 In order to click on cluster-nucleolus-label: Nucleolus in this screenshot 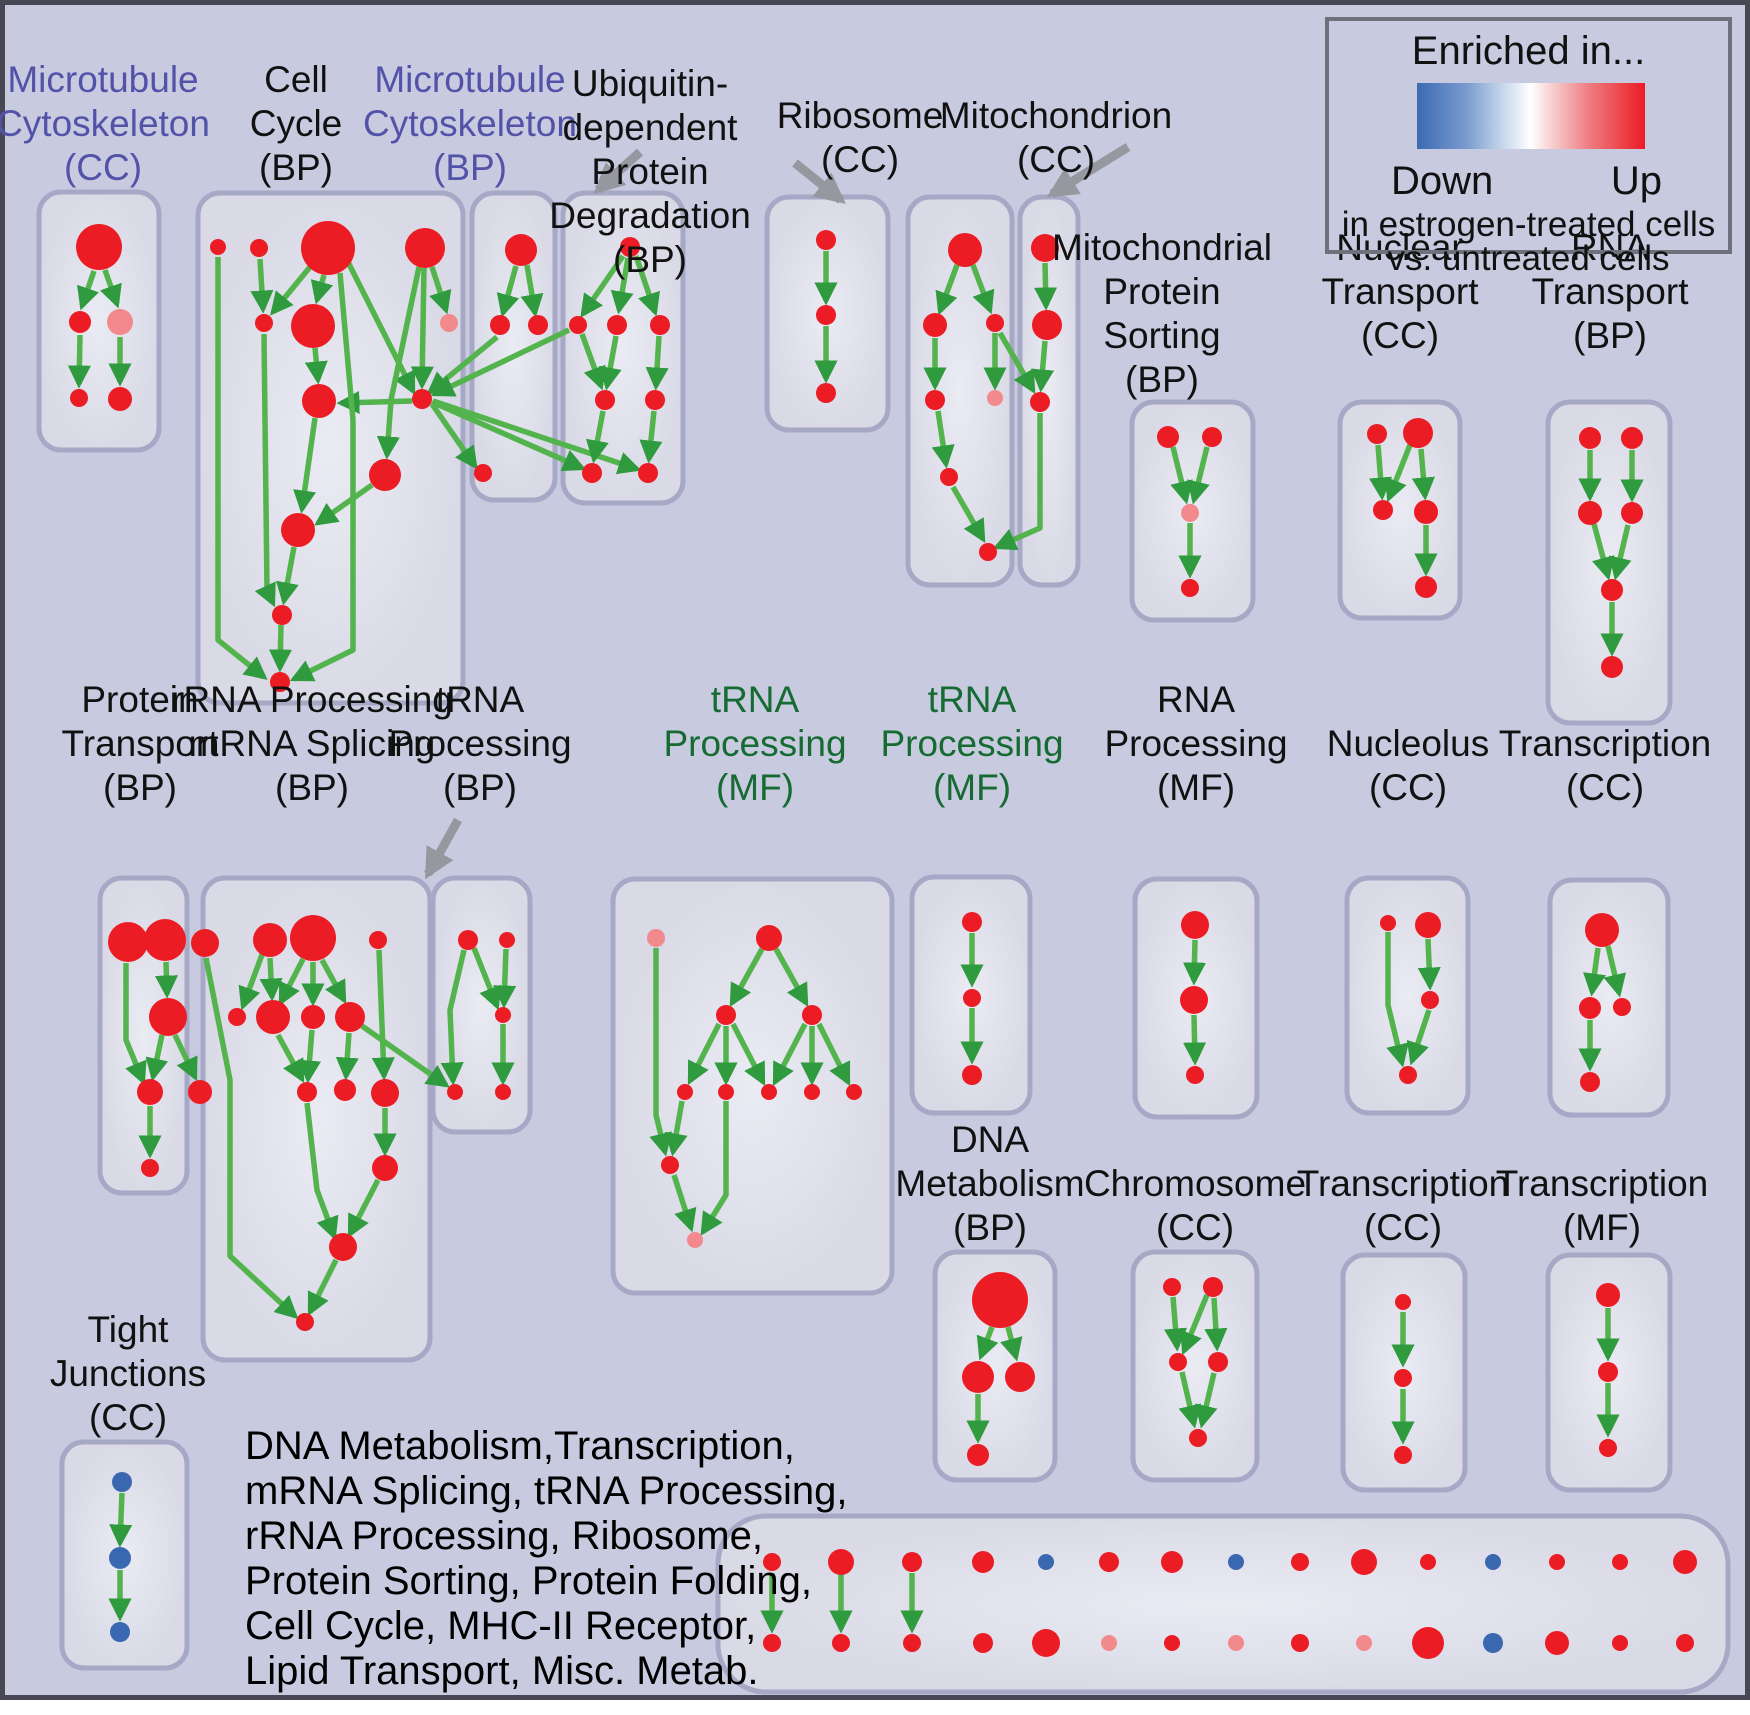, I will do `click(1408, 743)`.